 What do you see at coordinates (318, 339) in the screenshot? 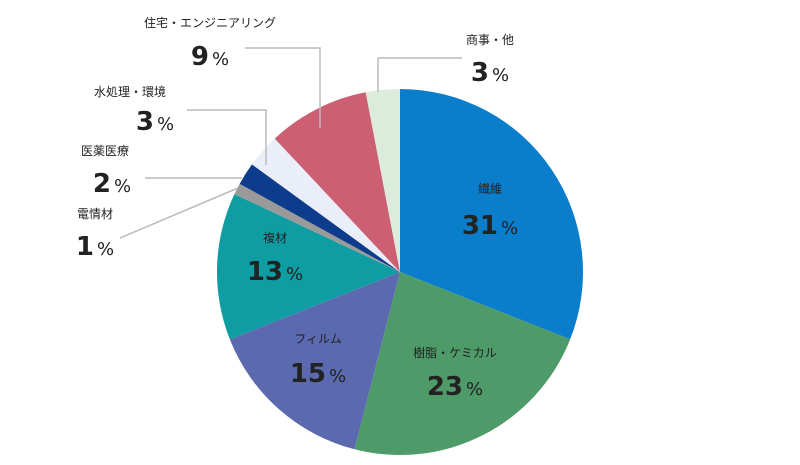
I see `slice-name: フィルム` at bounding box center [318, 339].